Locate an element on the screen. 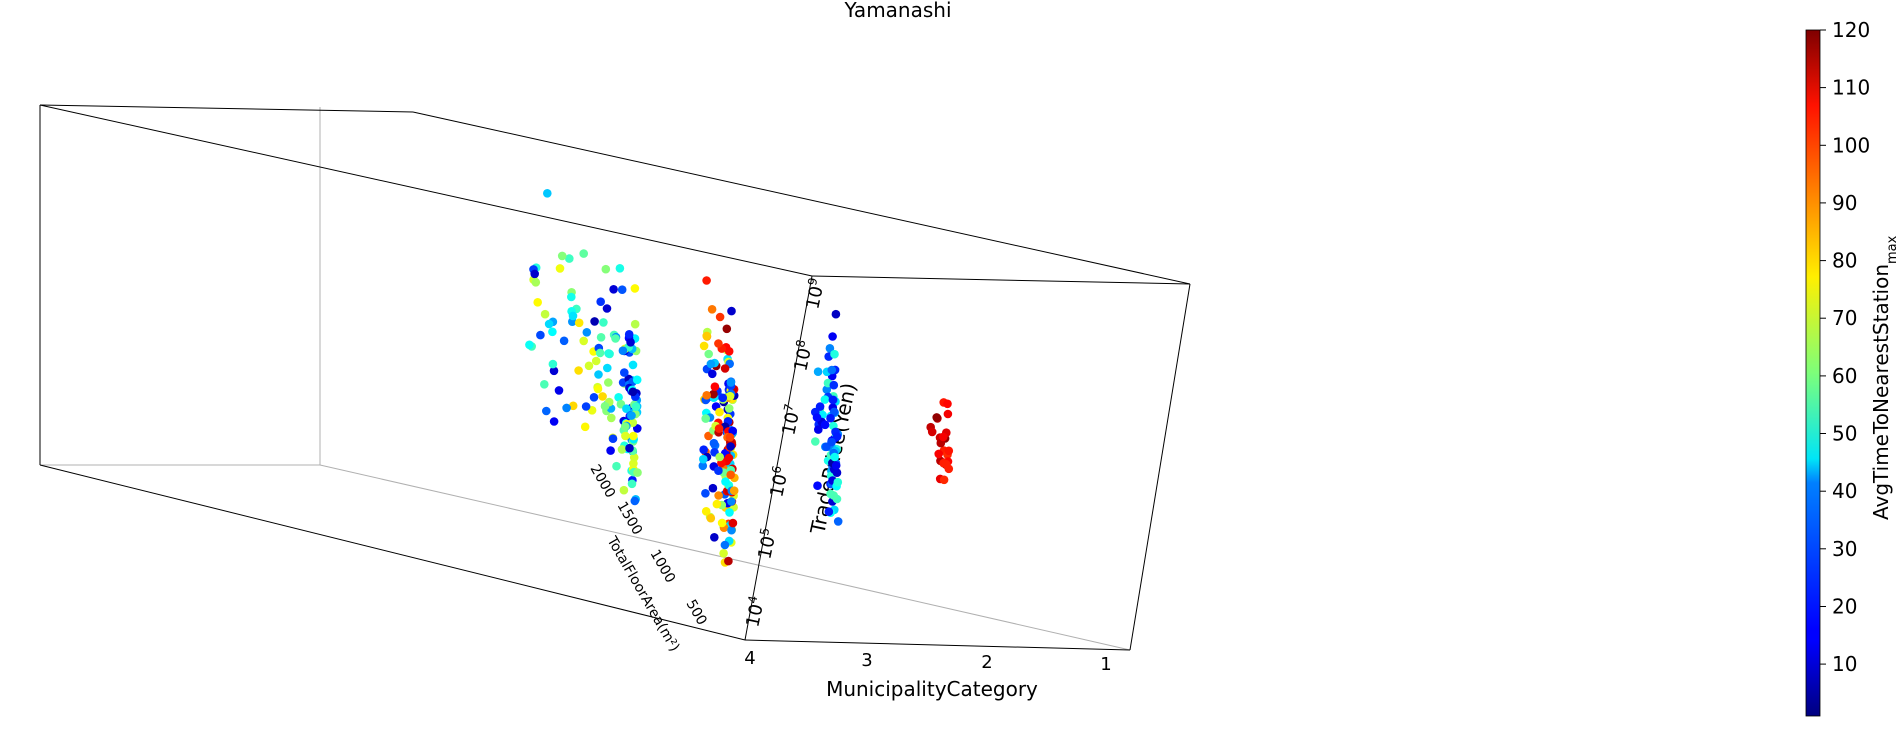 This screenshot has width=1898, height=729. colorbar-tick-label: 100 is located at coordinates (1851, 145).